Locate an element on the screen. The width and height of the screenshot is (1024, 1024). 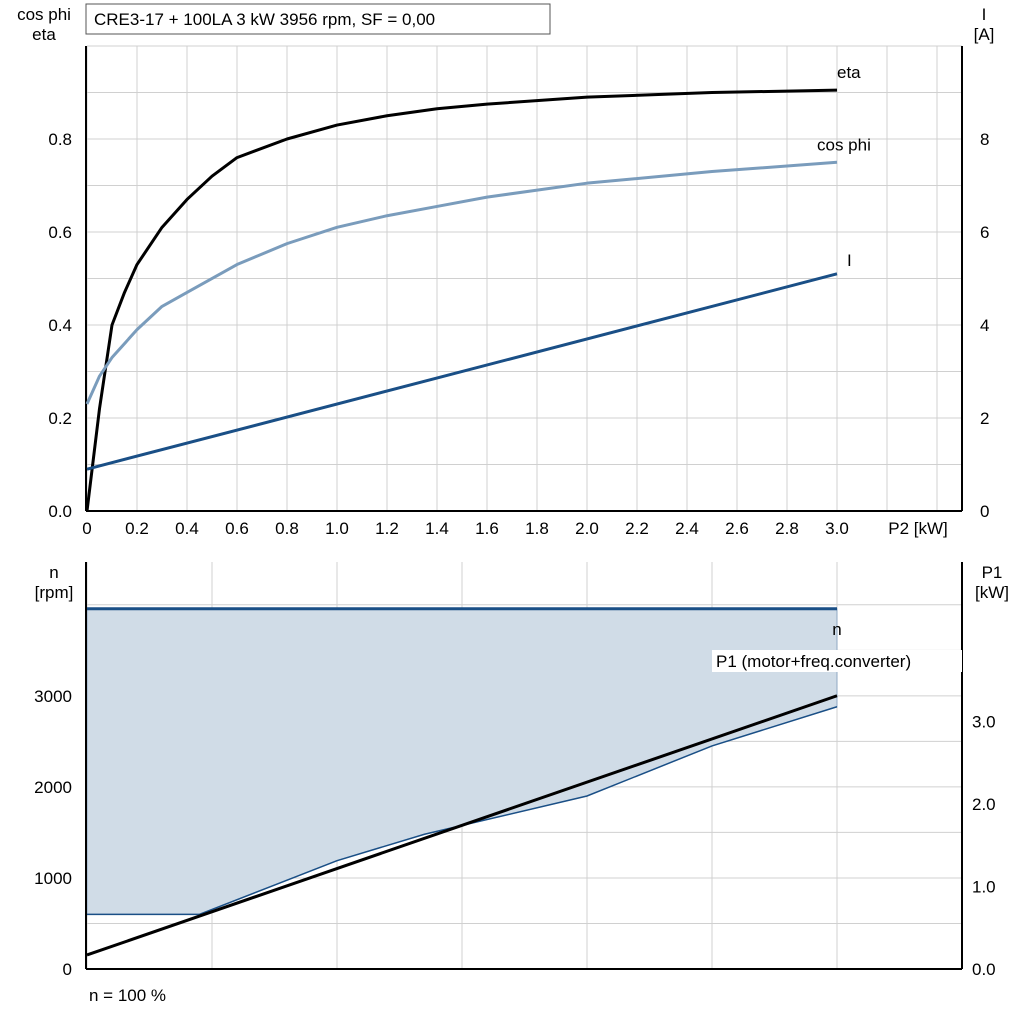
y-left-tick-label: 0.6 is located at coordinates (60, 232).